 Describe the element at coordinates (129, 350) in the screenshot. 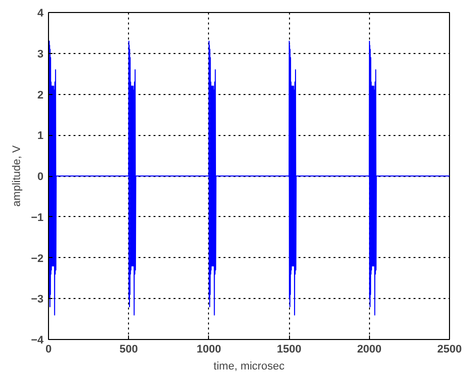

I see `x-tick-label: 500` at that location.